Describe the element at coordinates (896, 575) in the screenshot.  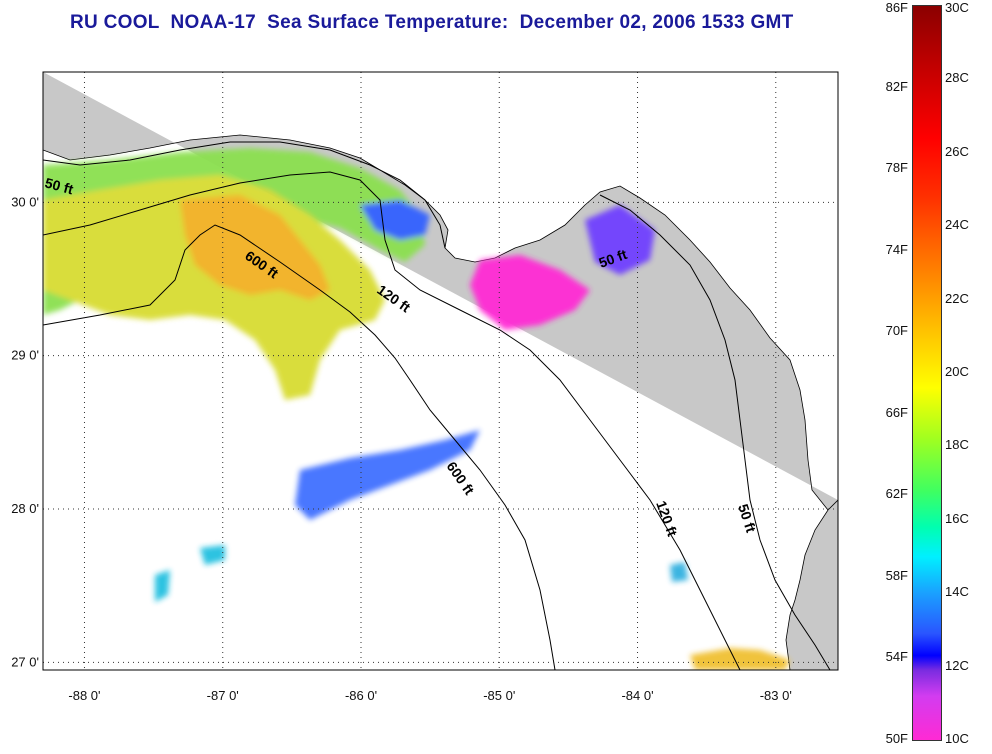
I see `colorbar-fahrenheit-label: 58F` at that location.